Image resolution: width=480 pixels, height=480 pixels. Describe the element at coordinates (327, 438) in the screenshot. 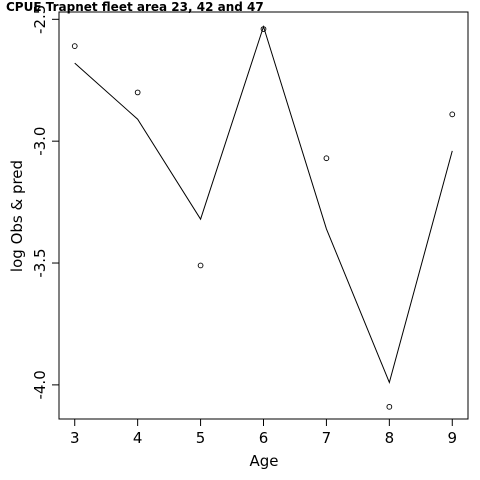

I see `x-tick-label: 7` at that location.